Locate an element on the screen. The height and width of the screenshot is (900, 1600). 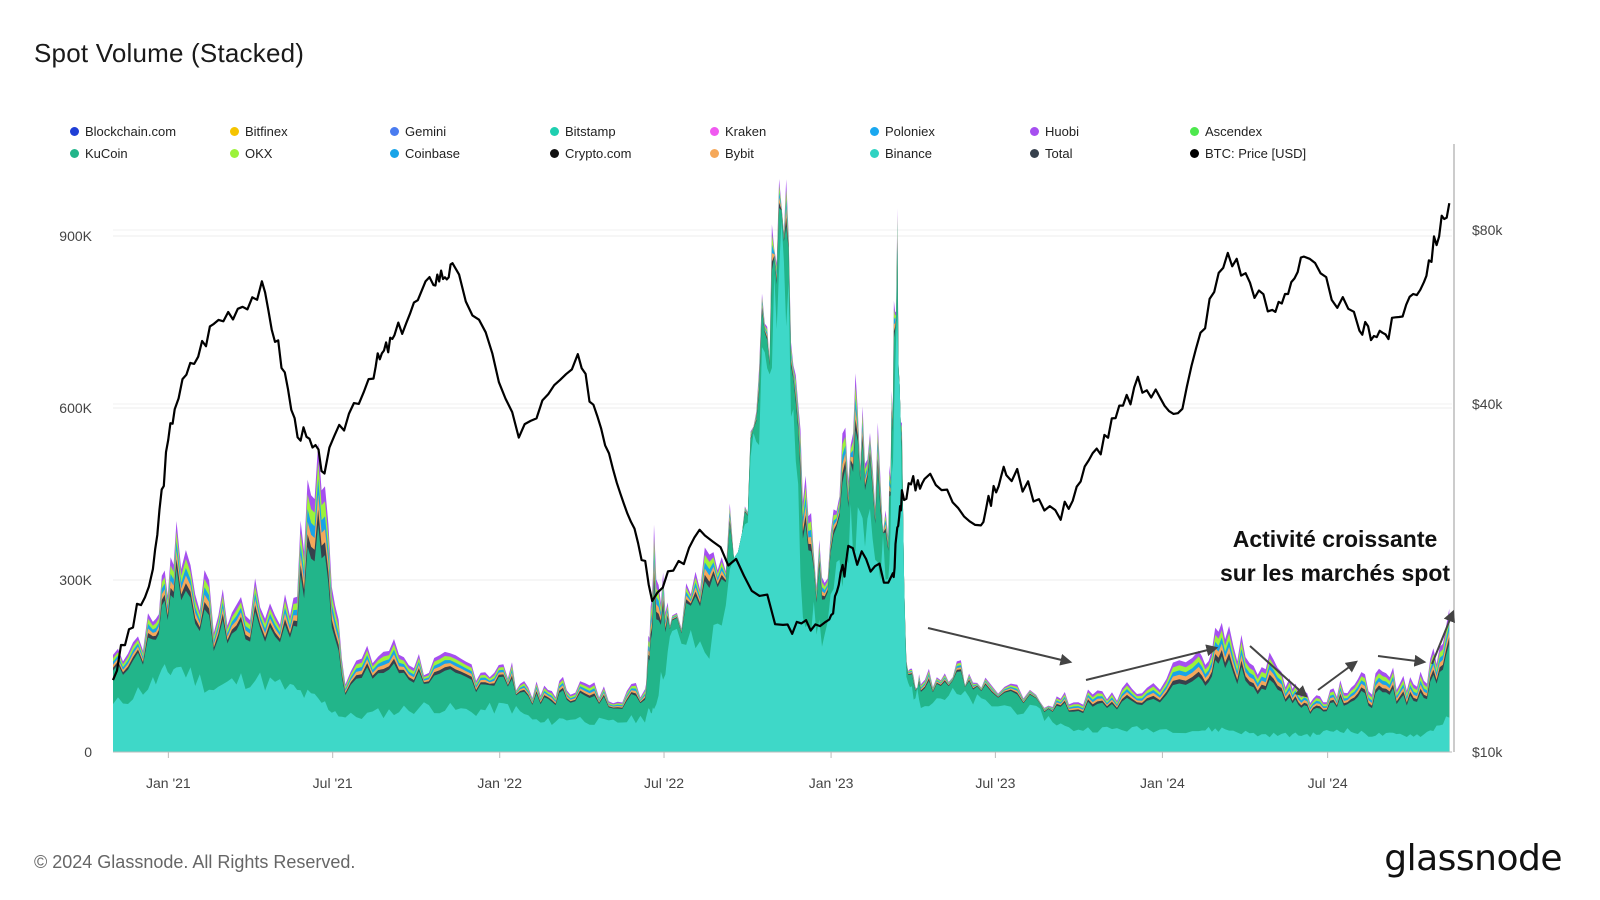
legend-label: Crypto.com is located at coordinates (598, 153).